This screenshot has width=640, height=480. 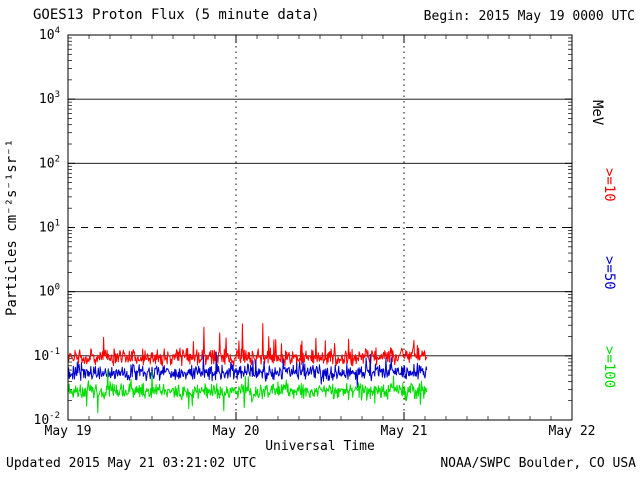 What do you see at coordinates (68, 431) in the screenshot?
I see `x-tick-label: May 19` at bounding box center [68, 431].